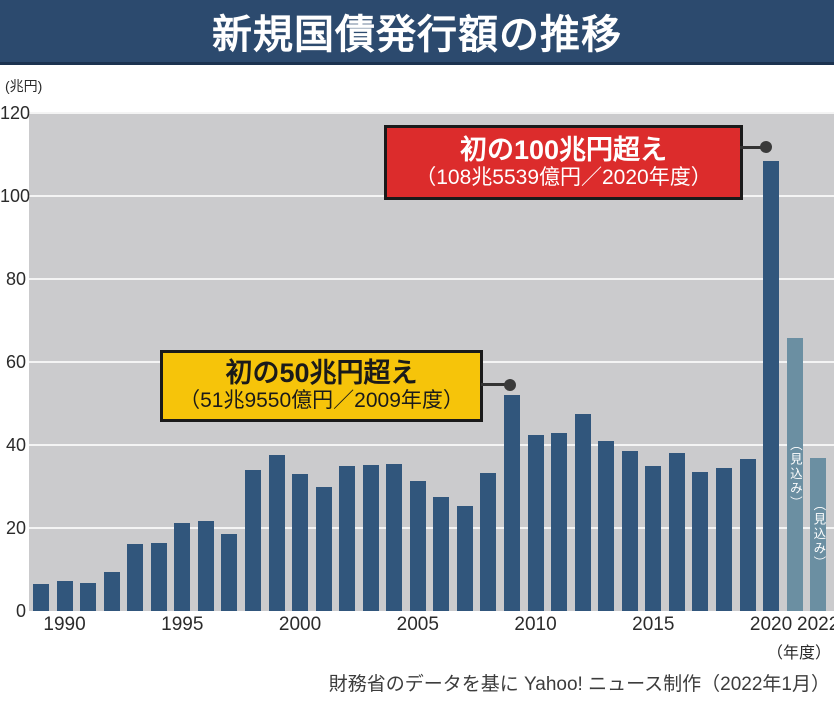 The height and width of the screenshot is (702, 834). I want to click on bar-2004, so click(394, 537).